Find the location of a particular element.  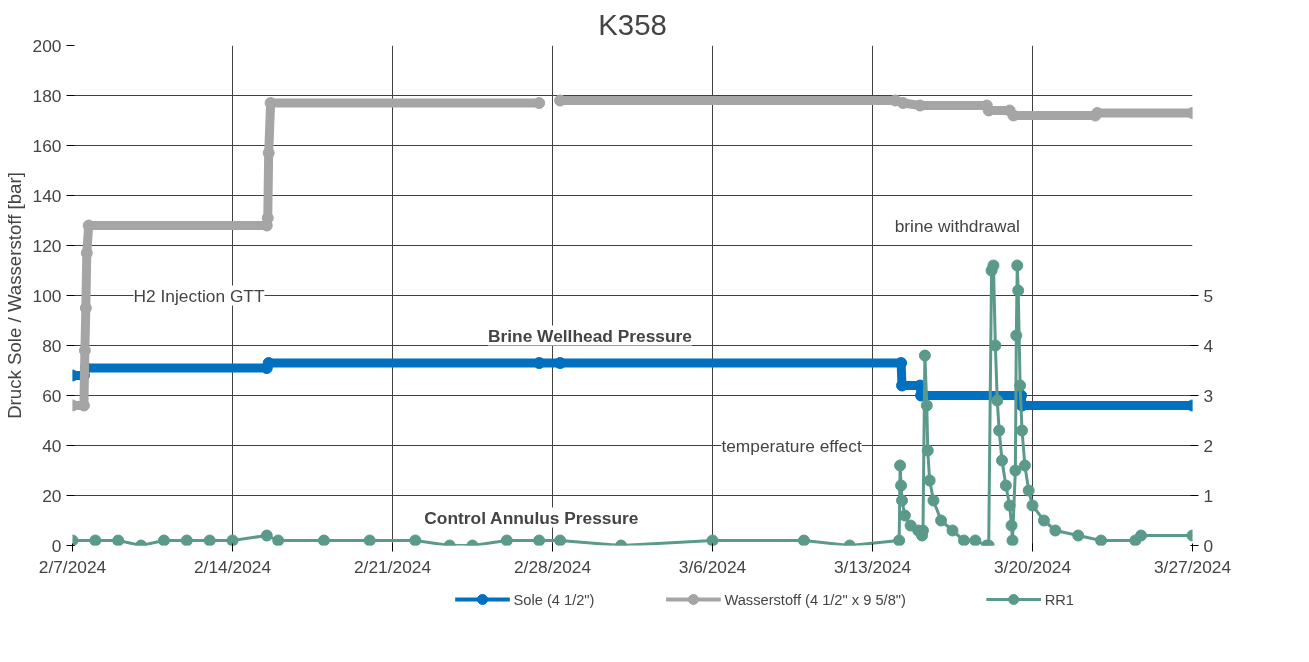

annotation: H2 Injection GTT is located at coordinates (199, 295).